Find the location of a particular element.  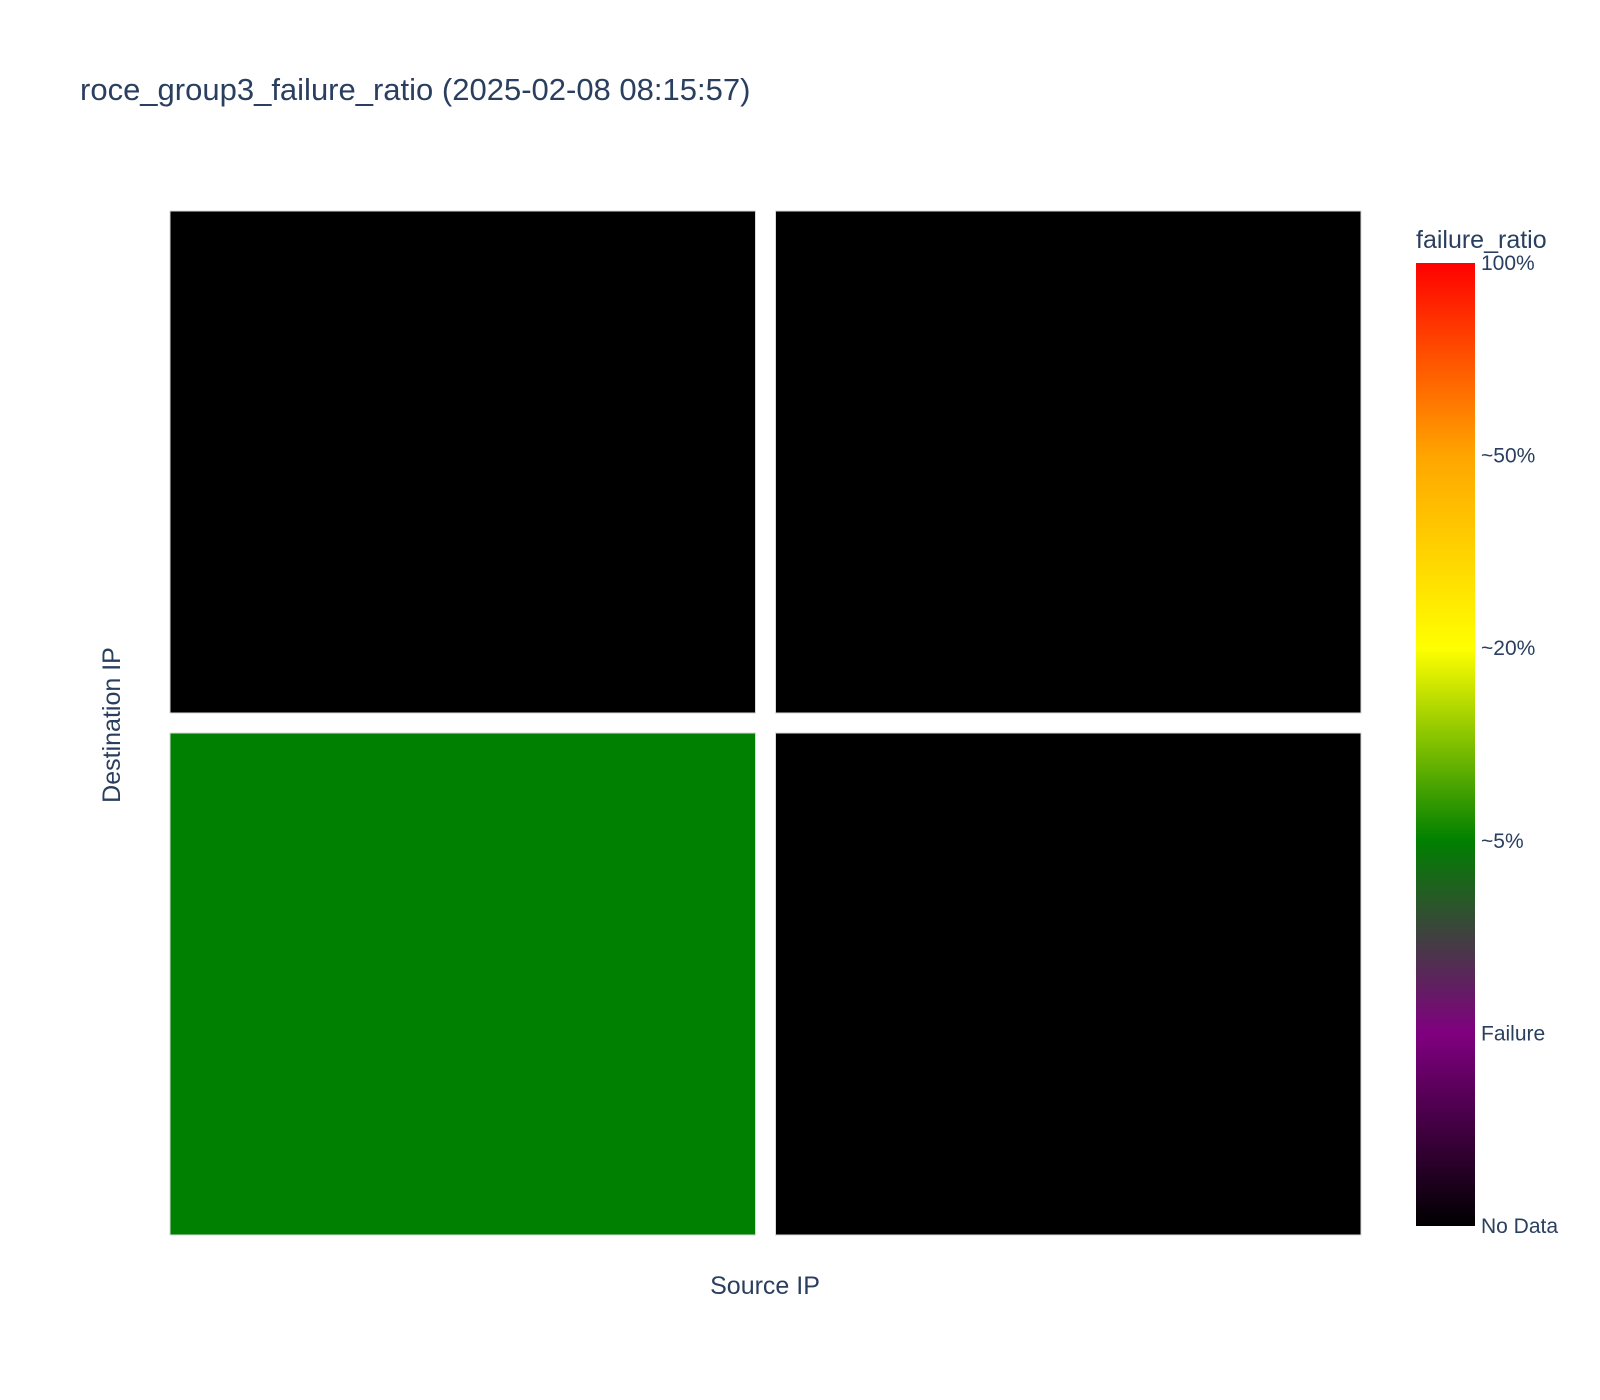

colorbar-title: failure_ratio is located at coordinates (1481, 240).